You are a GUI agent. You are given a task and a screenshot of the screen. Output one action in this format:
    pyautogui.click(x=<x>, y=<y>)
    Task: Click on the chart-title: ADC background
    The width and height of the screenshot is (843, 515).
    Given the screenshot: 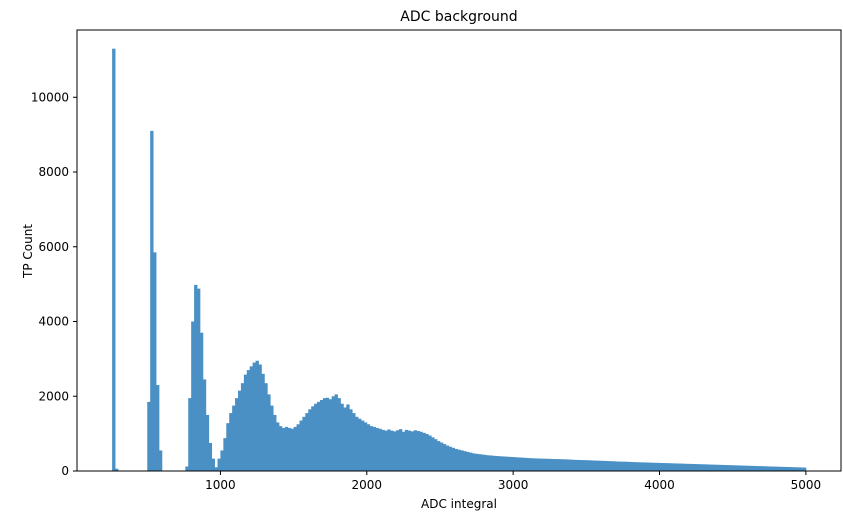 What is the action you would take?
    pyautogui.click(x=458, y=17)
    